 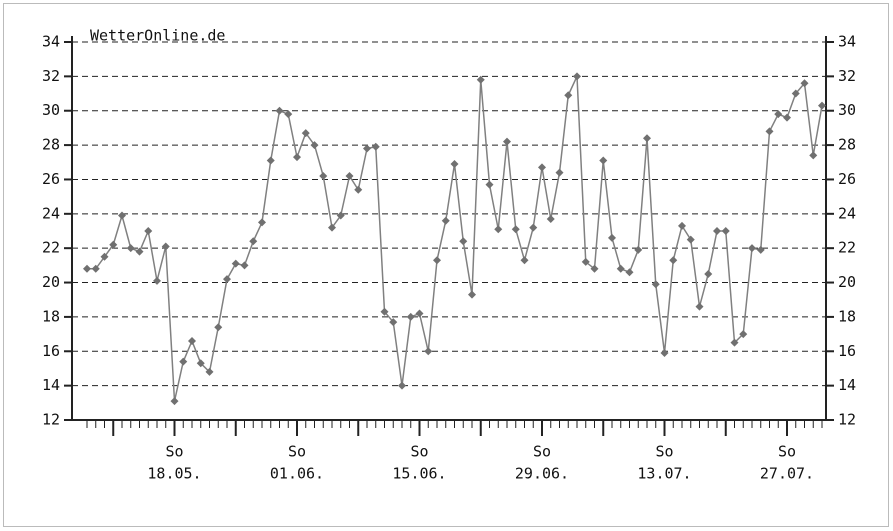 What do you see at coordinates (847, 76) in the screenshot?
I see `y2-tick-label: 32` at bounding box center [847, 76].